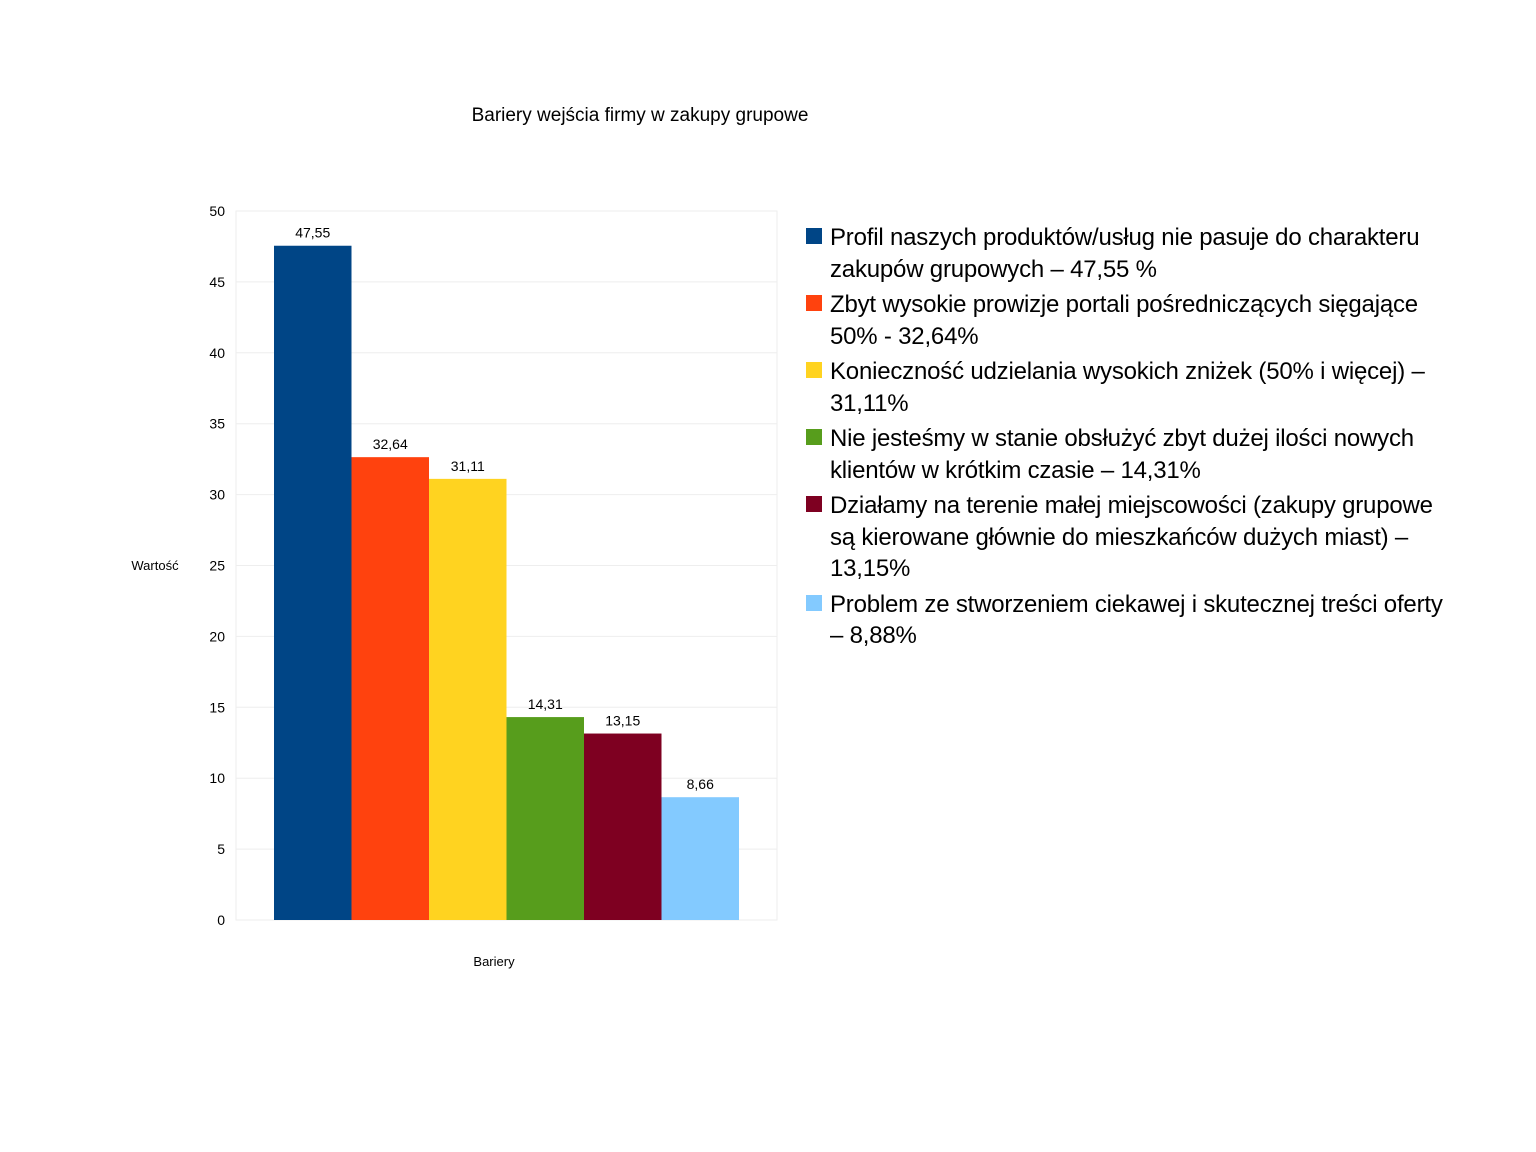 The height and width of the screenshot is (1152, 1536). What do you see at coordinates (221, 849) in the screenshot?
I see `y-tick-label: 5` at bounding box center [221, 849].